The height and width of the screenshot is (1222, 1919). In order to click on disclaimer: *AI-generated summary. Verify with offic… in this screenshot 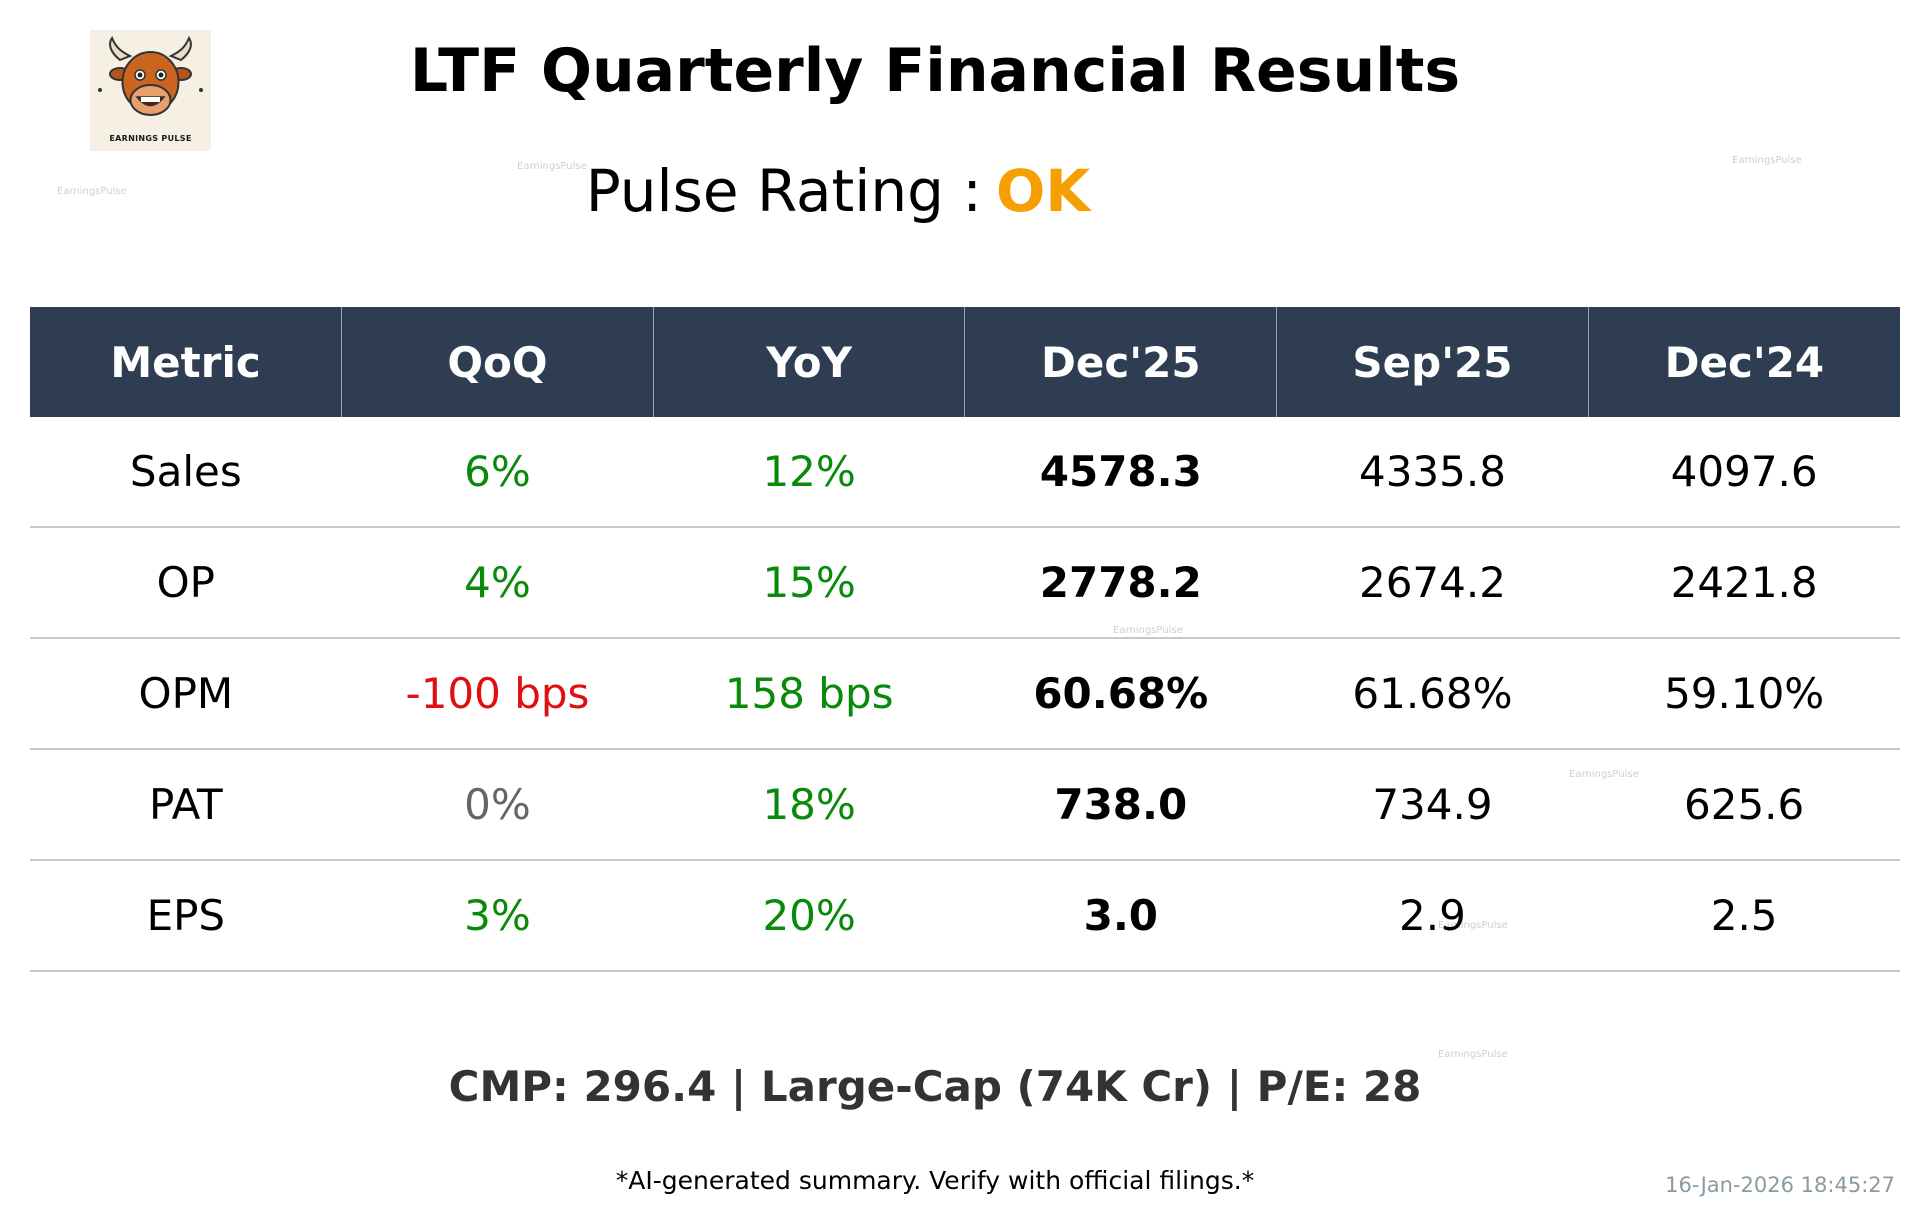, I will do `click(935, 1180)`.